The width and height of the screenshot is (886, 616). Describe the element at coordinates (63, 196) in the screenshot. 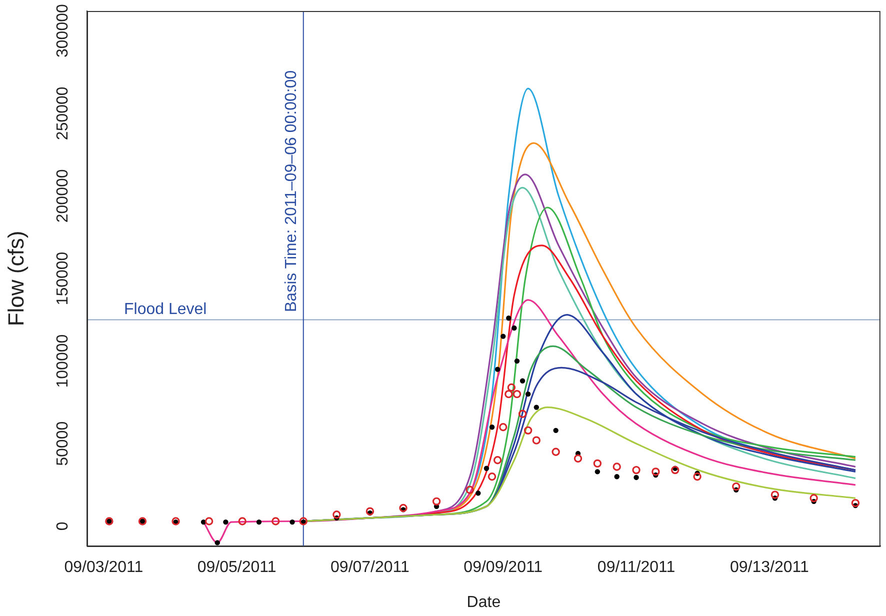

I see `y-tick-label: 200000` at that location.